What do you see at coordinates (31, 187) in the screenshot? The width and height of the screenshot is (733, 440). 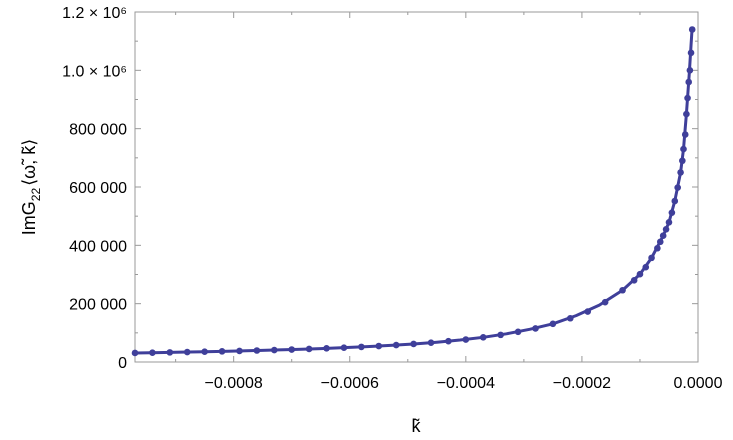 I see `y-axis-label: ImG22 ⟨ω̃, k̃⟩` at bounding box center [31, 187].